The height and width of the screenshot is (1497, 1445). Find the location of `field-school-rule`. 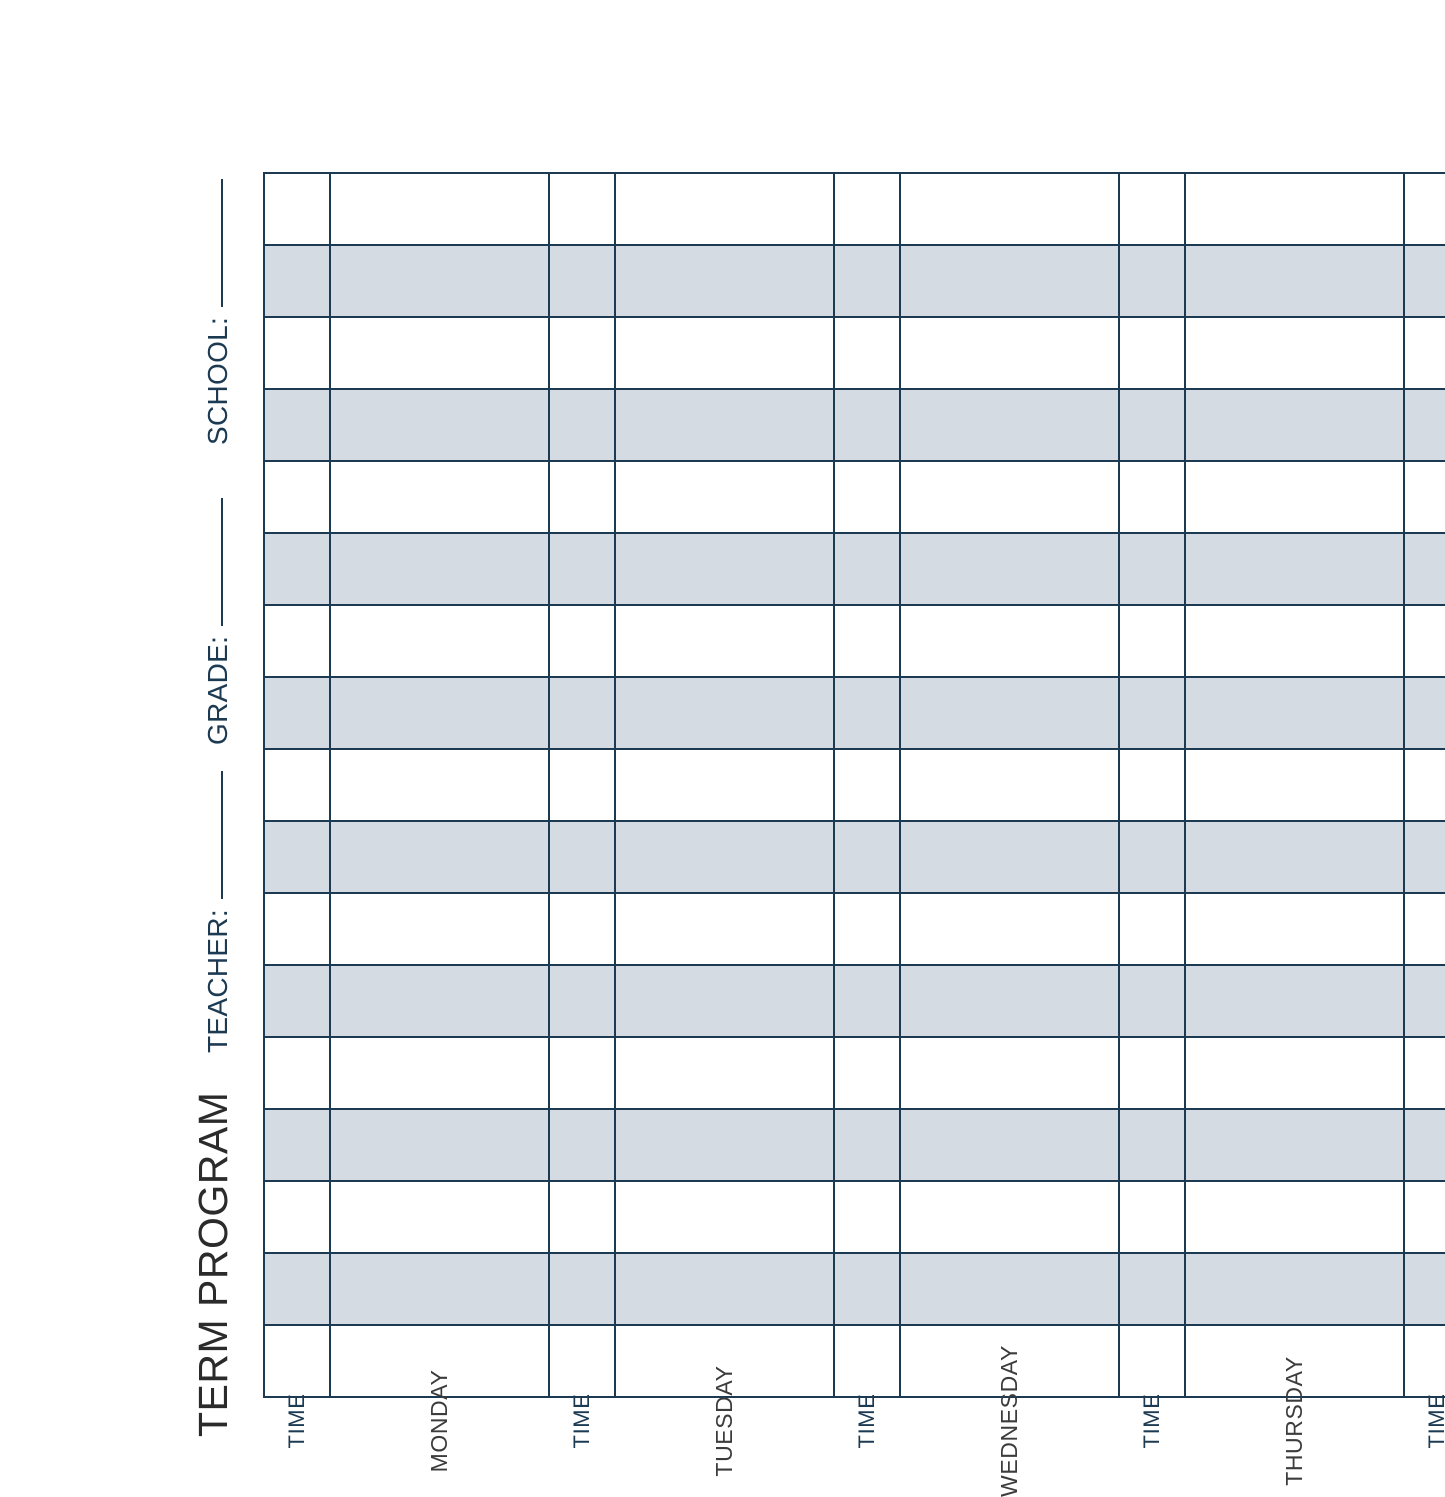

field-school-rule is located at coordinates (222, 242).